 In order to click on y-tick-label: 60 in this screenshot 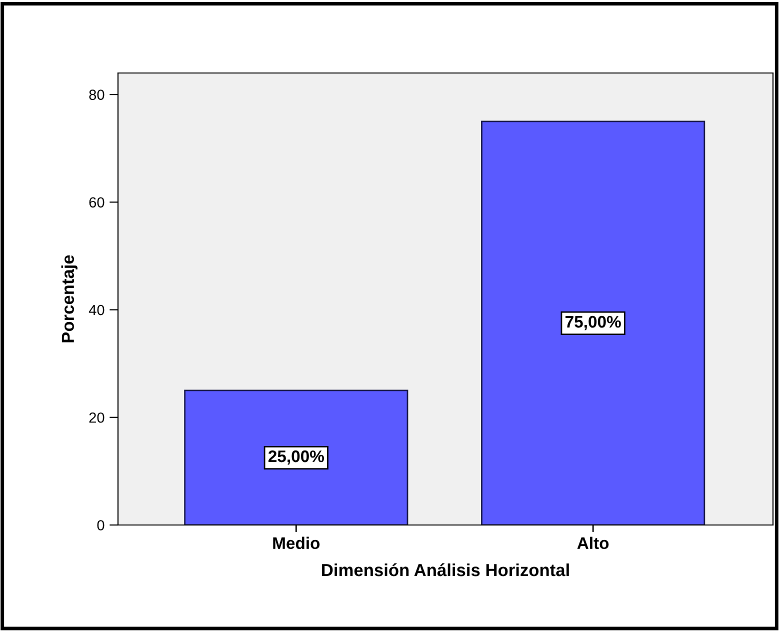, I will do `click(96, 202)`.